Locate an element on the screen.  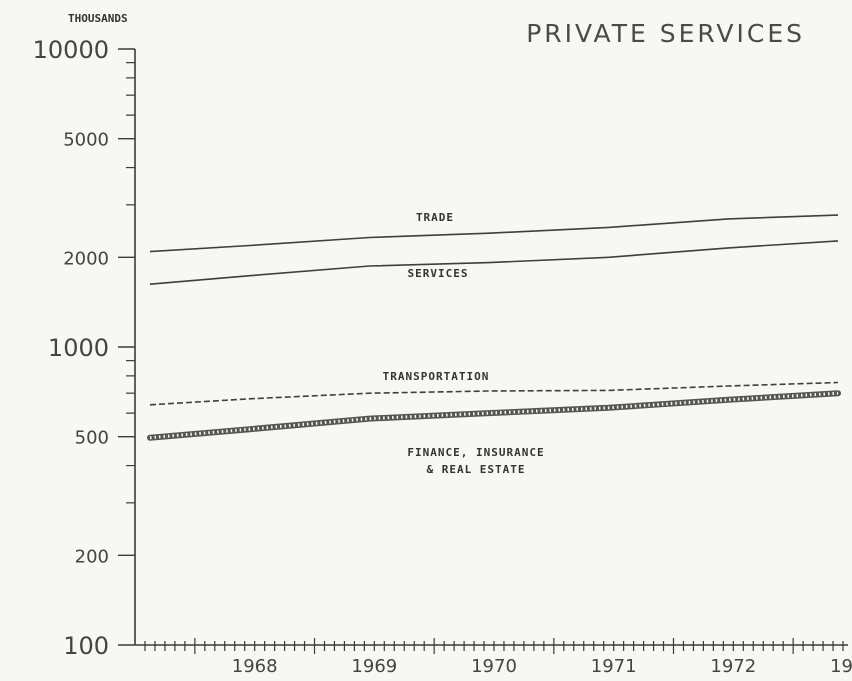
series-line-services is located at coordinates (494, 262).